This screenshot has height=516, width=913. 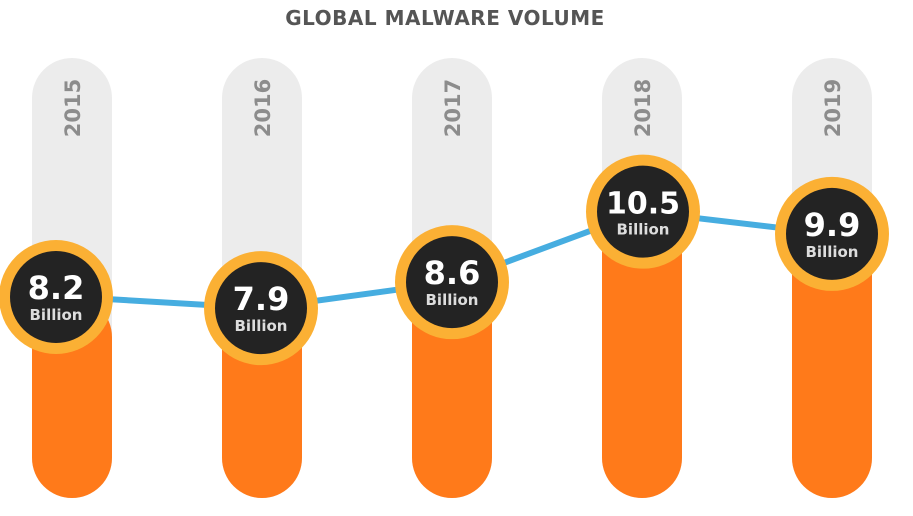 I want to click on data-label: 8.6, so click(x=452, y=273).